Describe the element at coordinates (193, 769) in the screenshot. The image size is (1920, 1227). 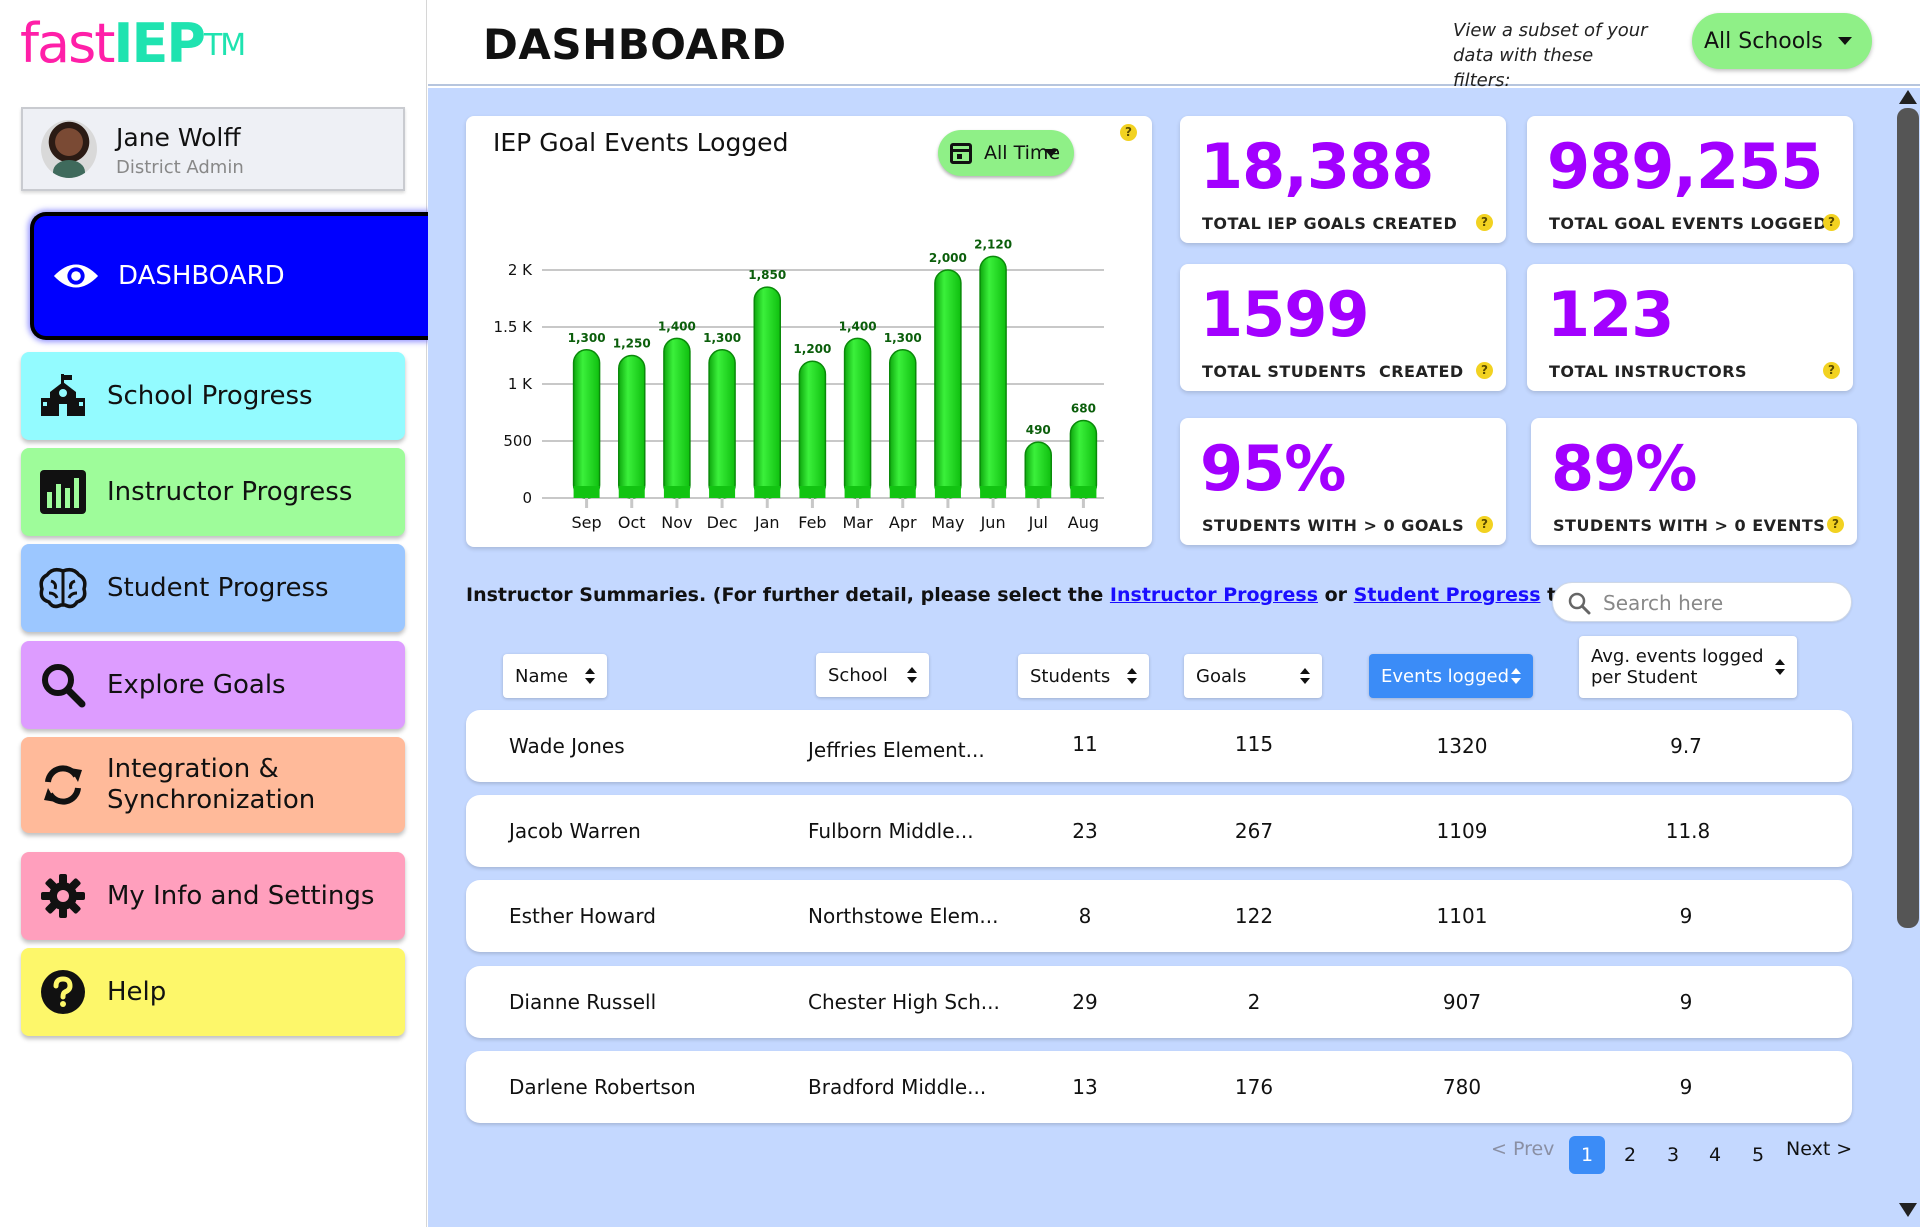
I see `nav-integration-line1: Integration &` at that location.